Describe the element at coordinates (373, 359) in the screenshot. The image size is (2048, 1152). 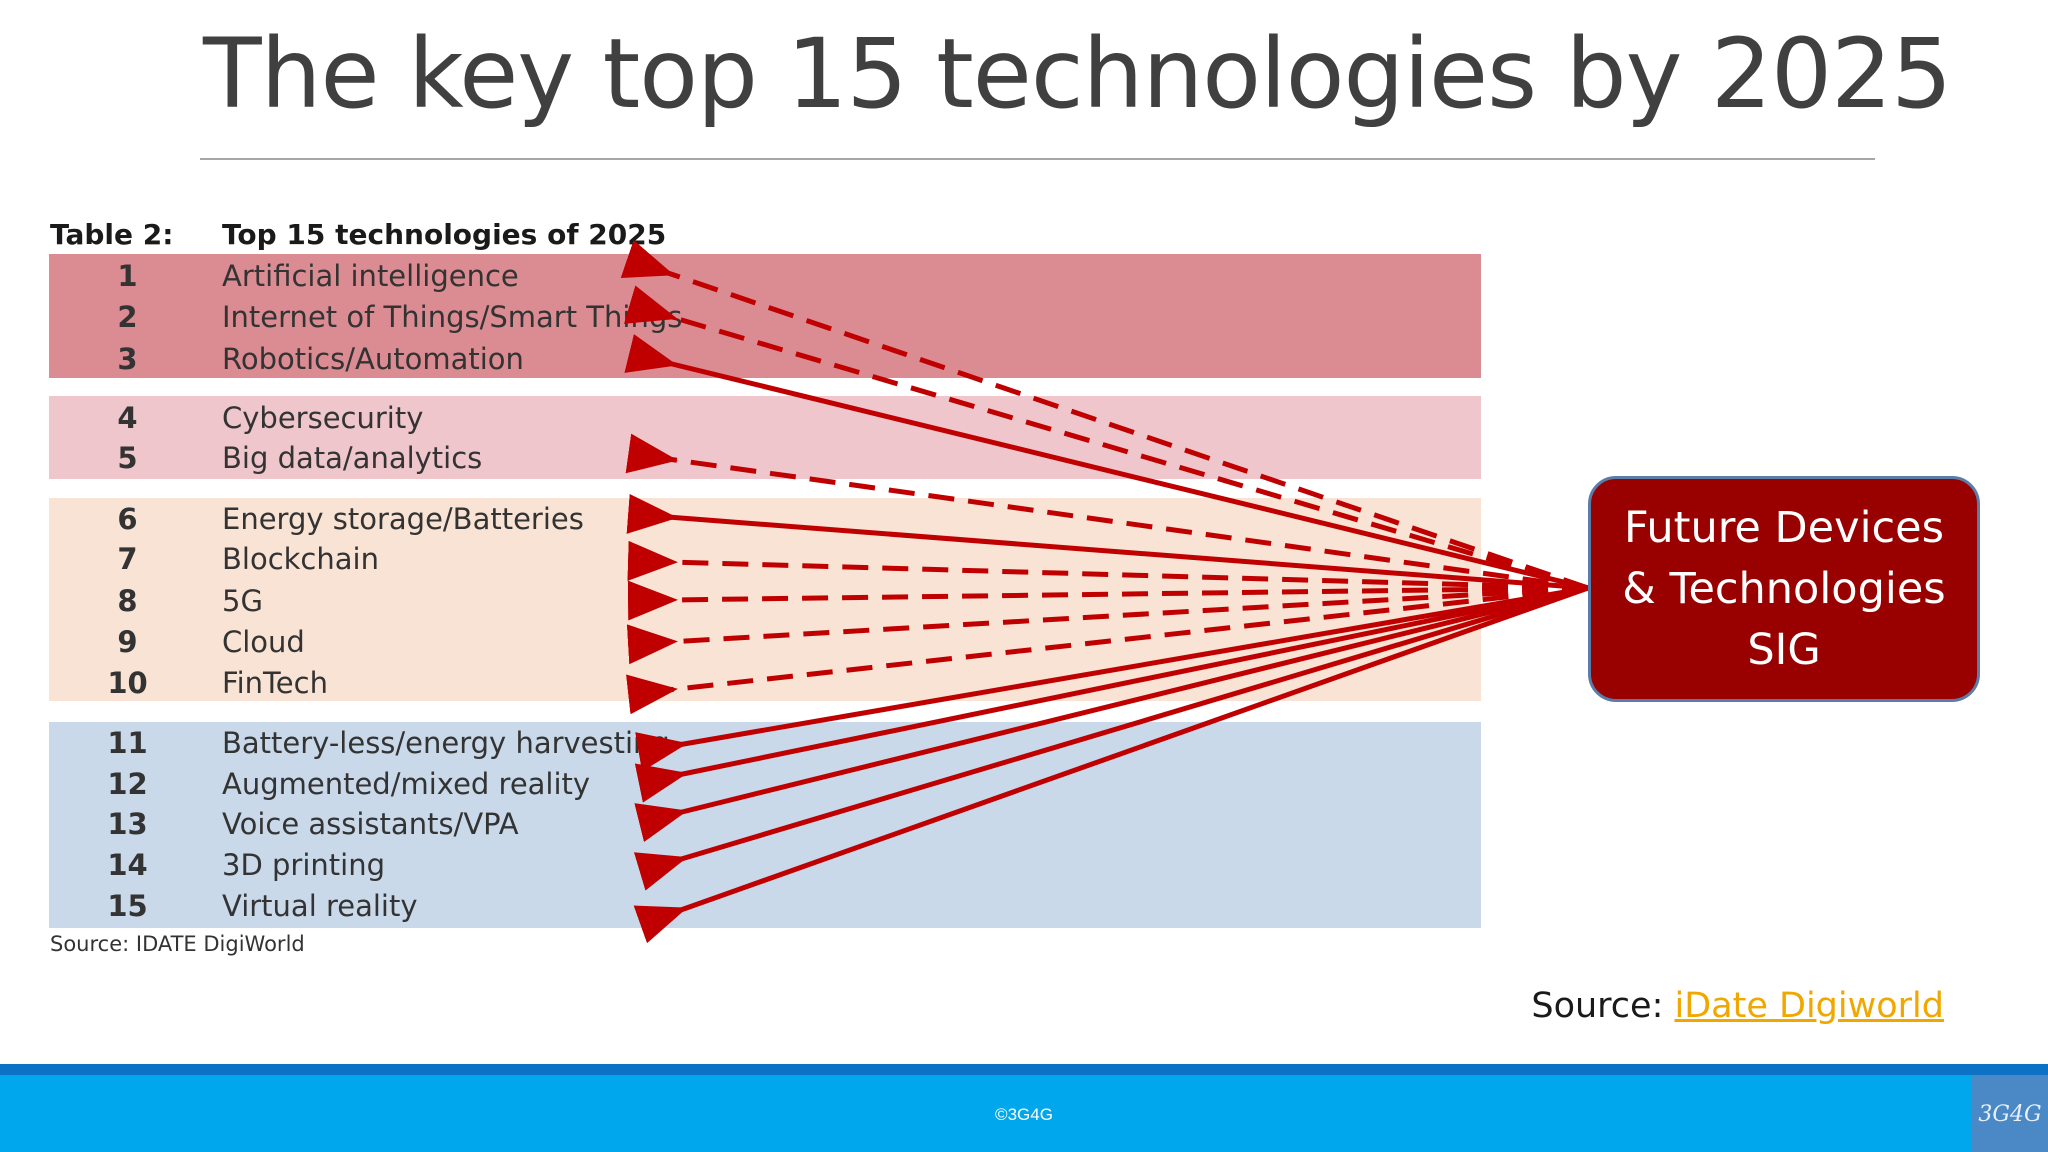
I see `technology-3: Robotics/Automation` at that location.